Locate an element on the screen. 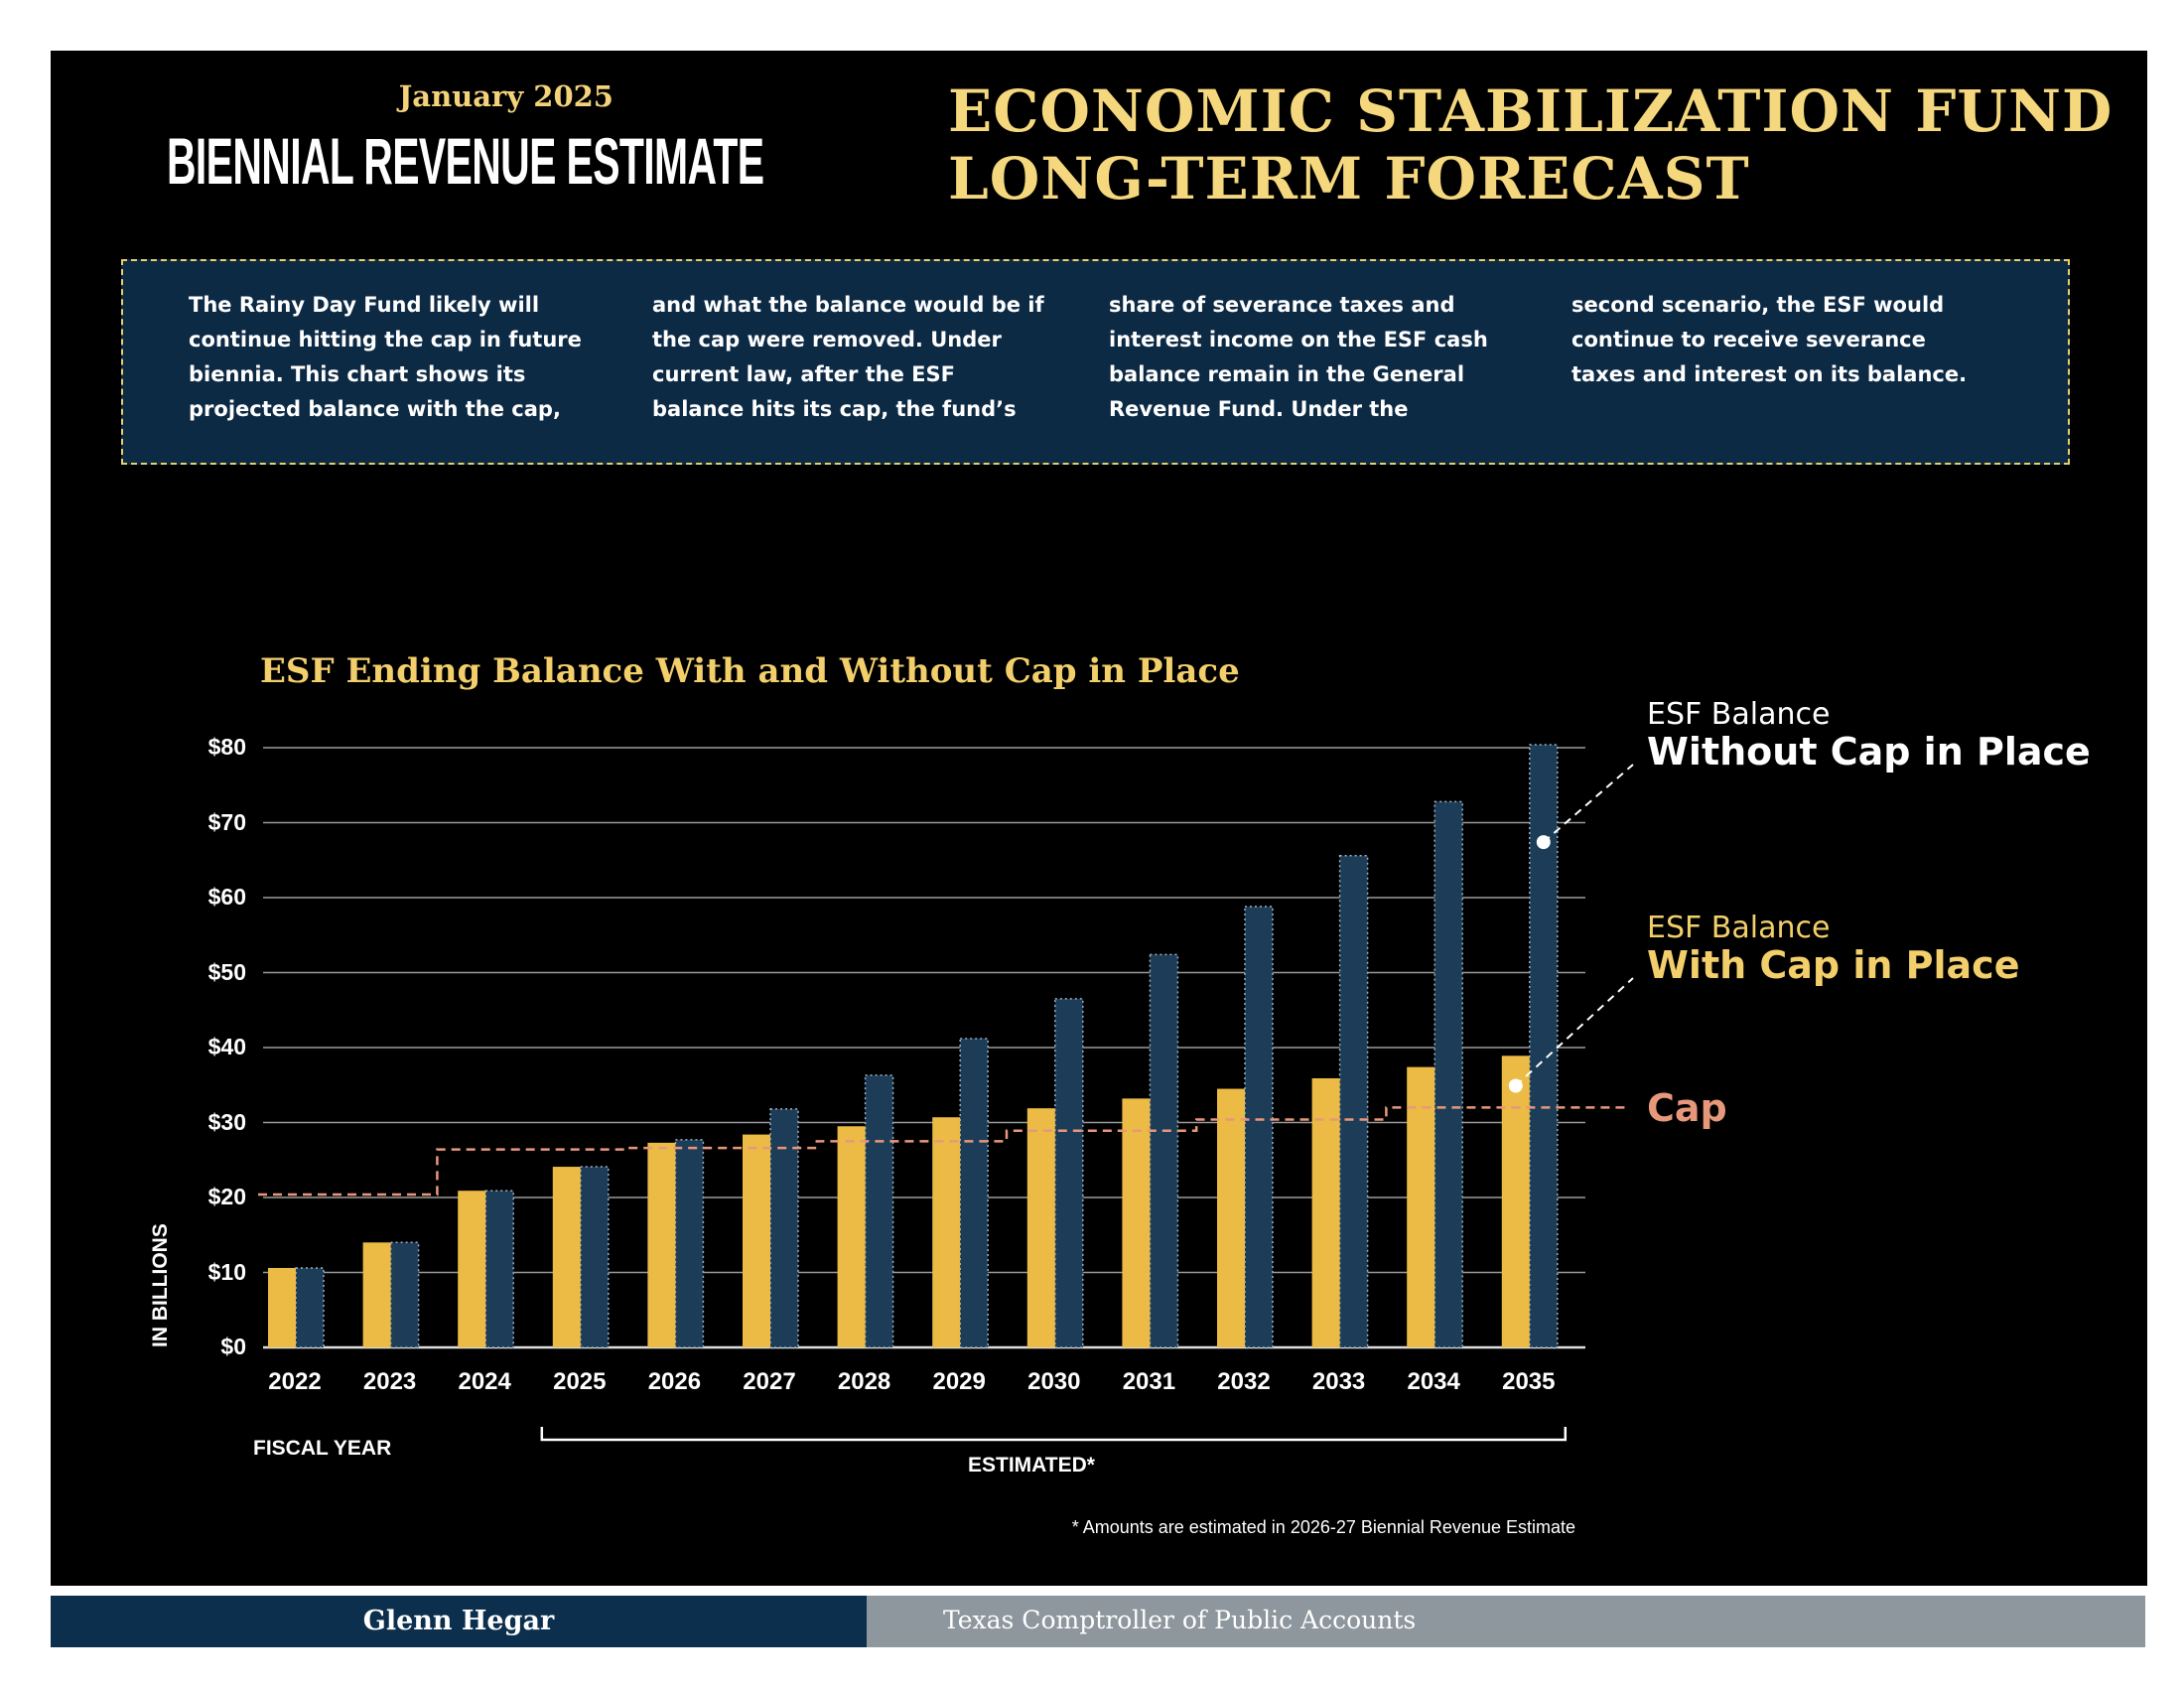 The image size is (2184, 1688). x-tick-label: 2027 is located at coordinates (769, 1381).